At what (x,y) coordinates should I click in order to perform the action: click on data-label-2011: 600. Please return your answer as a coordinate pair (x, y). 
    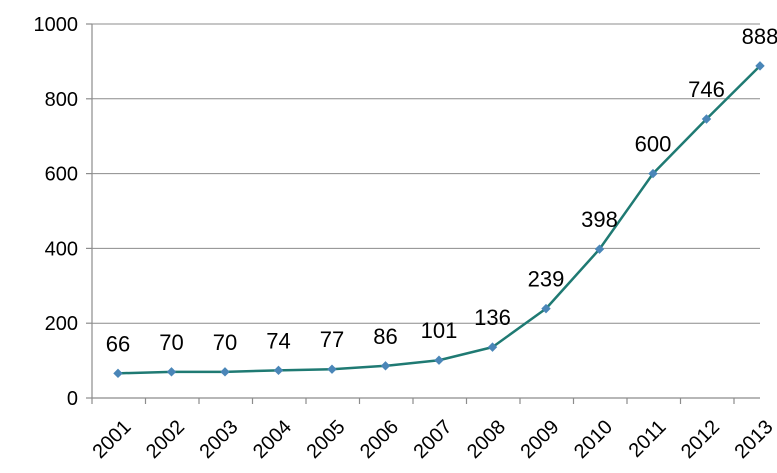
    Looking at the image, I should click on (653, 144).